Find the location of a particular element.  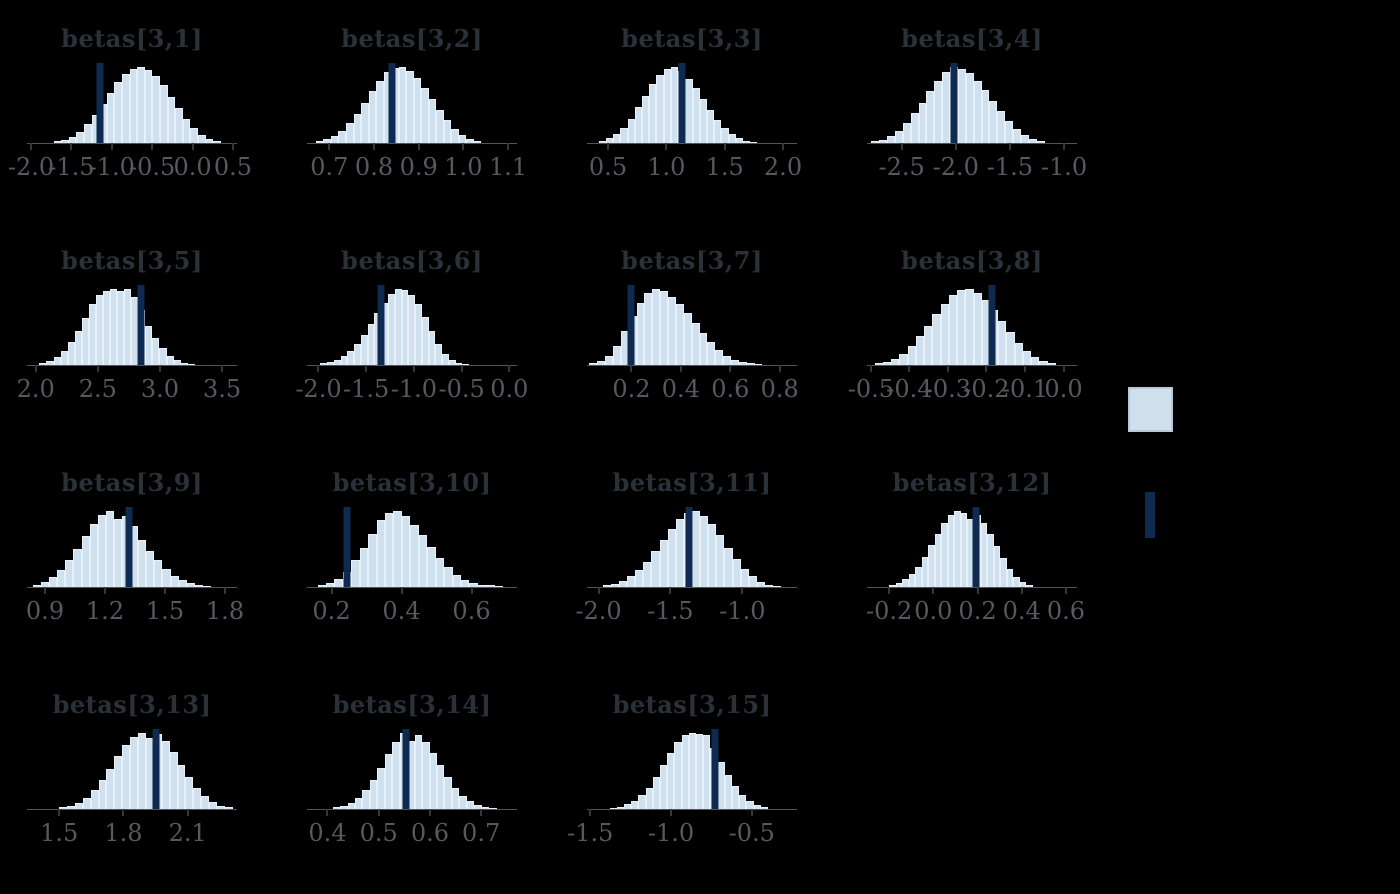

axis-tick-label: 0.4 is located at coordinates (327, 833).